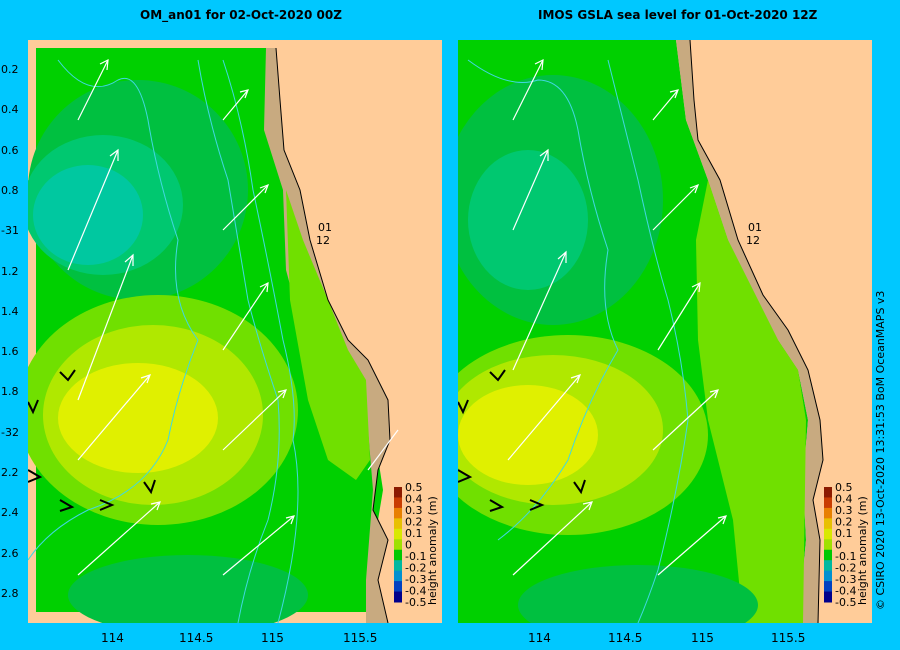 The image size is (900, 650). Describe the element at coordinates (10, 593) in the screenshot. I see `latitude-tick-label: 2.8` at that location.